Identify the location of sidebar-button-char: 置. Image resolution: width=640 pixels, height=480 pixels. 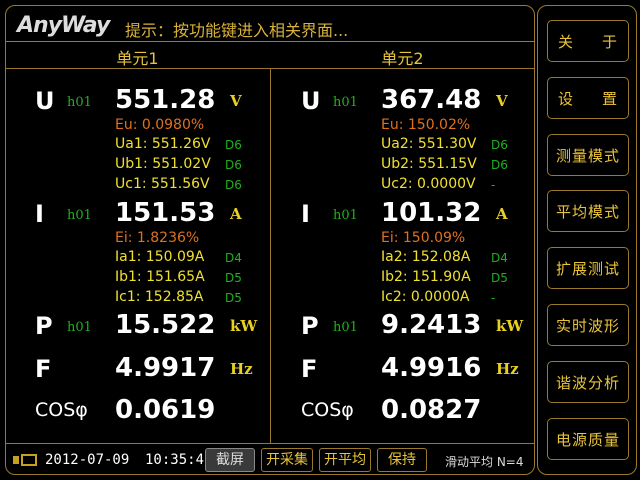
(609, 98).